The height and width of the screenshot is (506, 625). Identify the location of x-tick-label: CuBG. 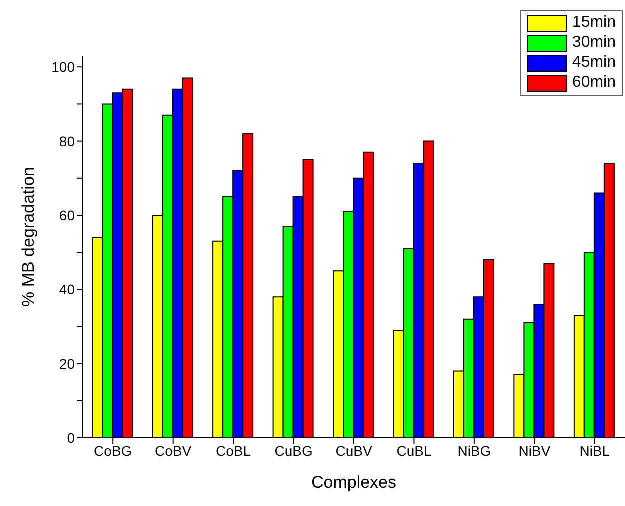
(293, 450).